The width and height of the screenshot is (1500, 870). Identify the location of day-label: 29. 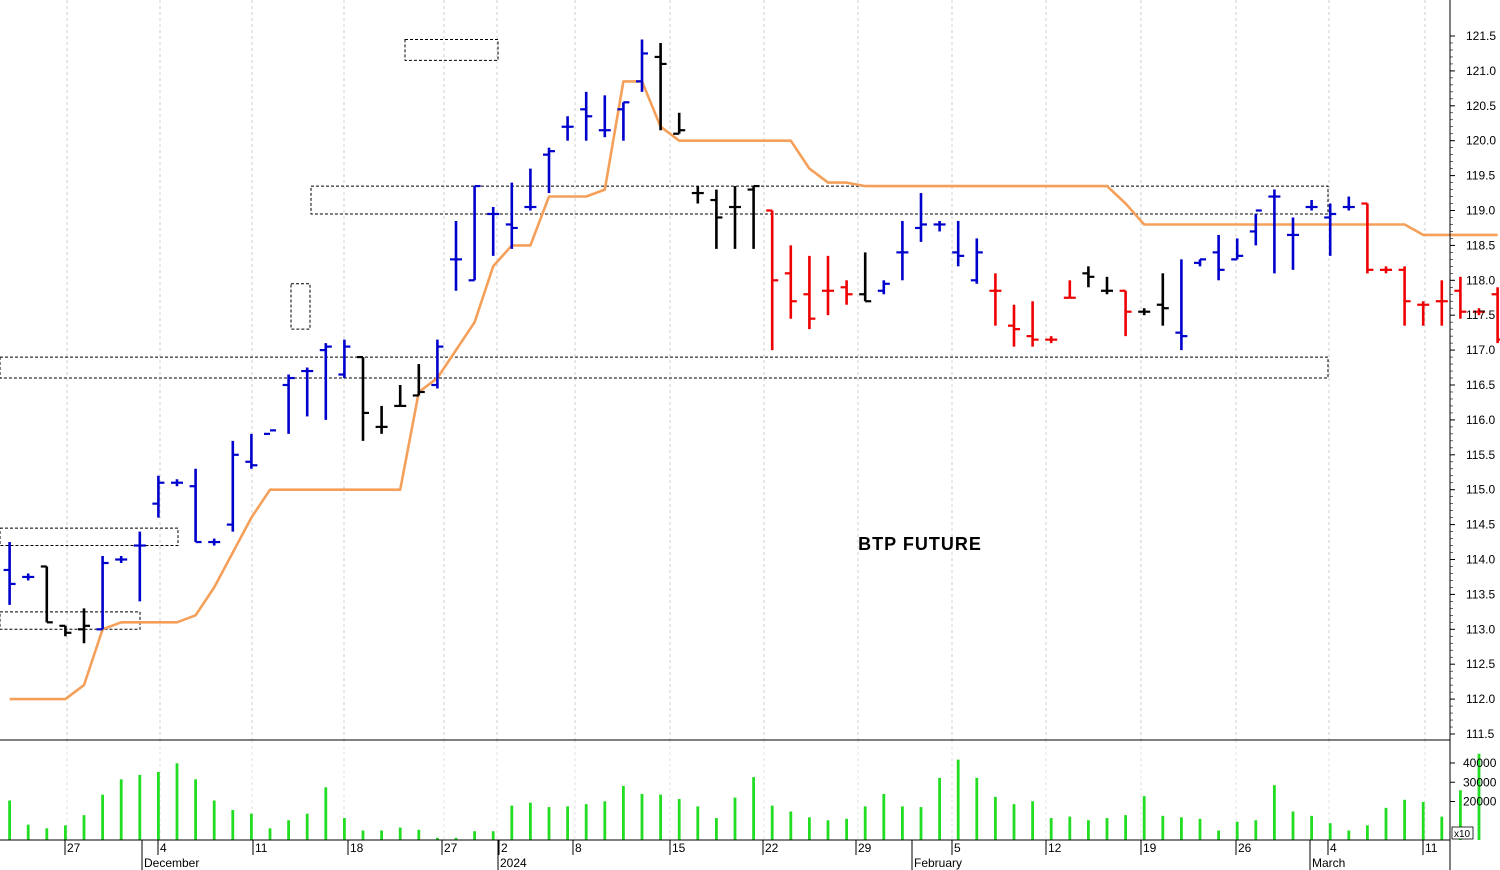
(865, 848).